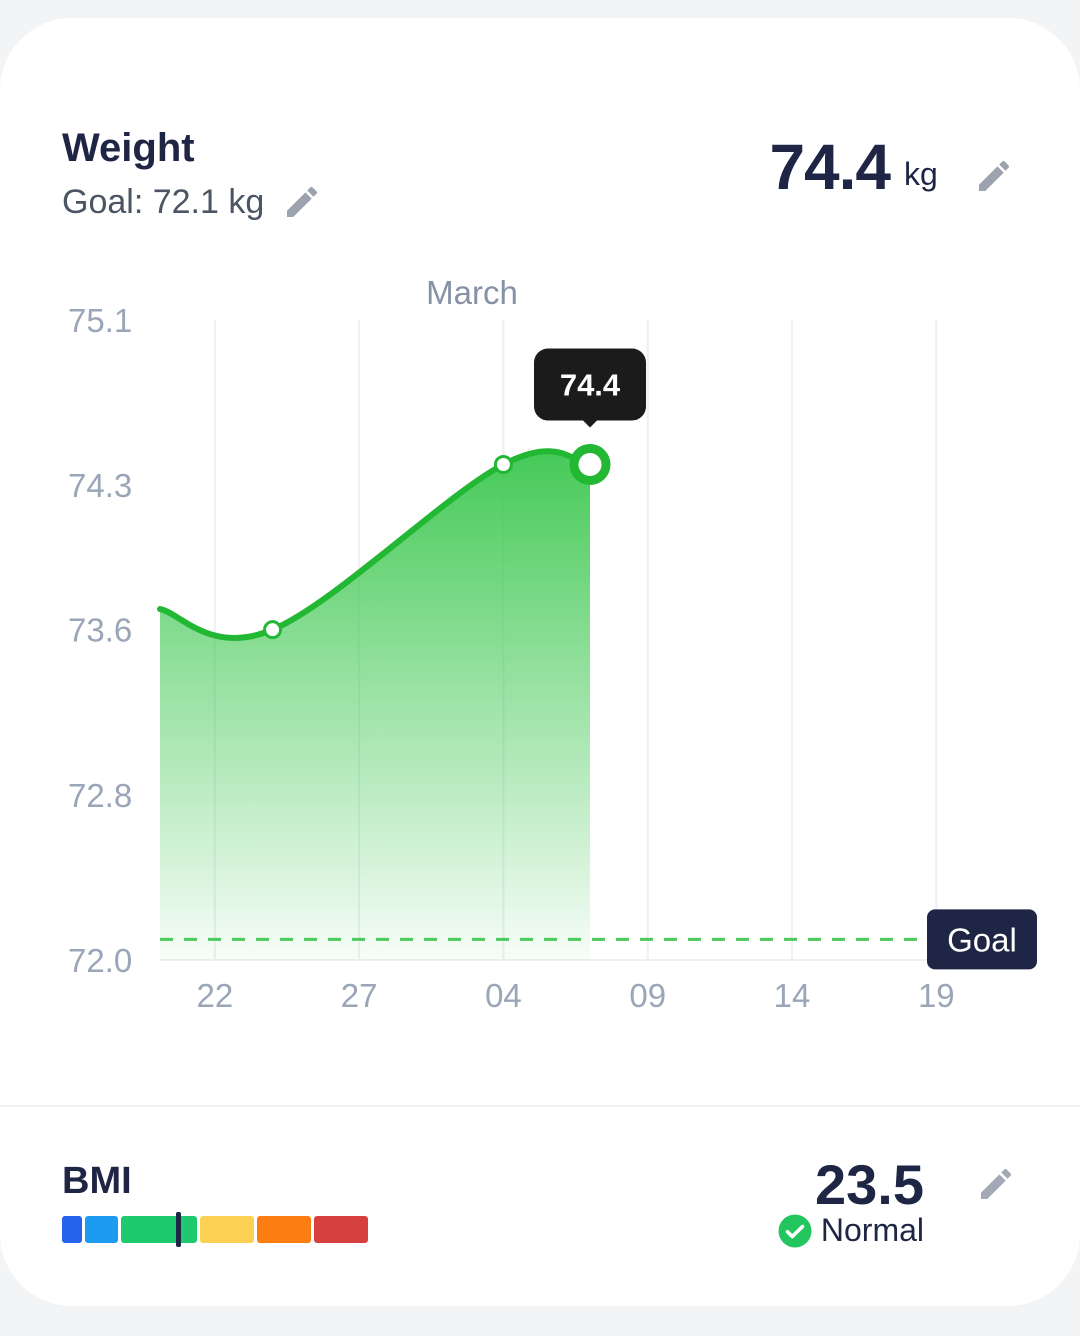 The width and height of the screenshot is (1080, 1336). I want to click on weight-line, so click(375, 544).